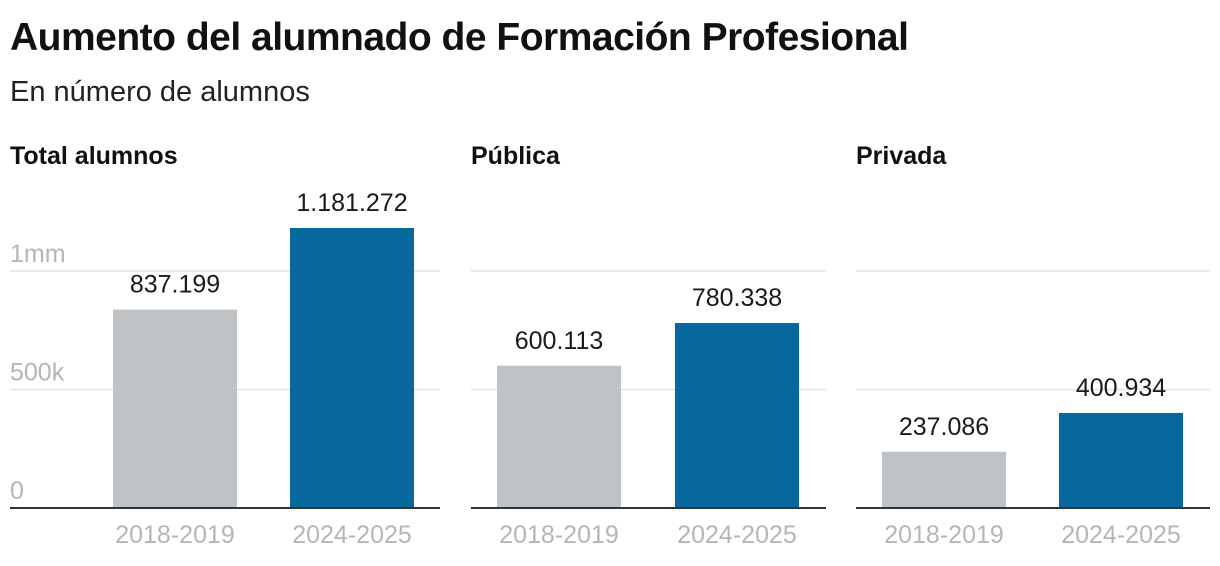  Describe the element at coordinates (175, 285) in the screenshot. I see `data-label: 837.199` at that location.